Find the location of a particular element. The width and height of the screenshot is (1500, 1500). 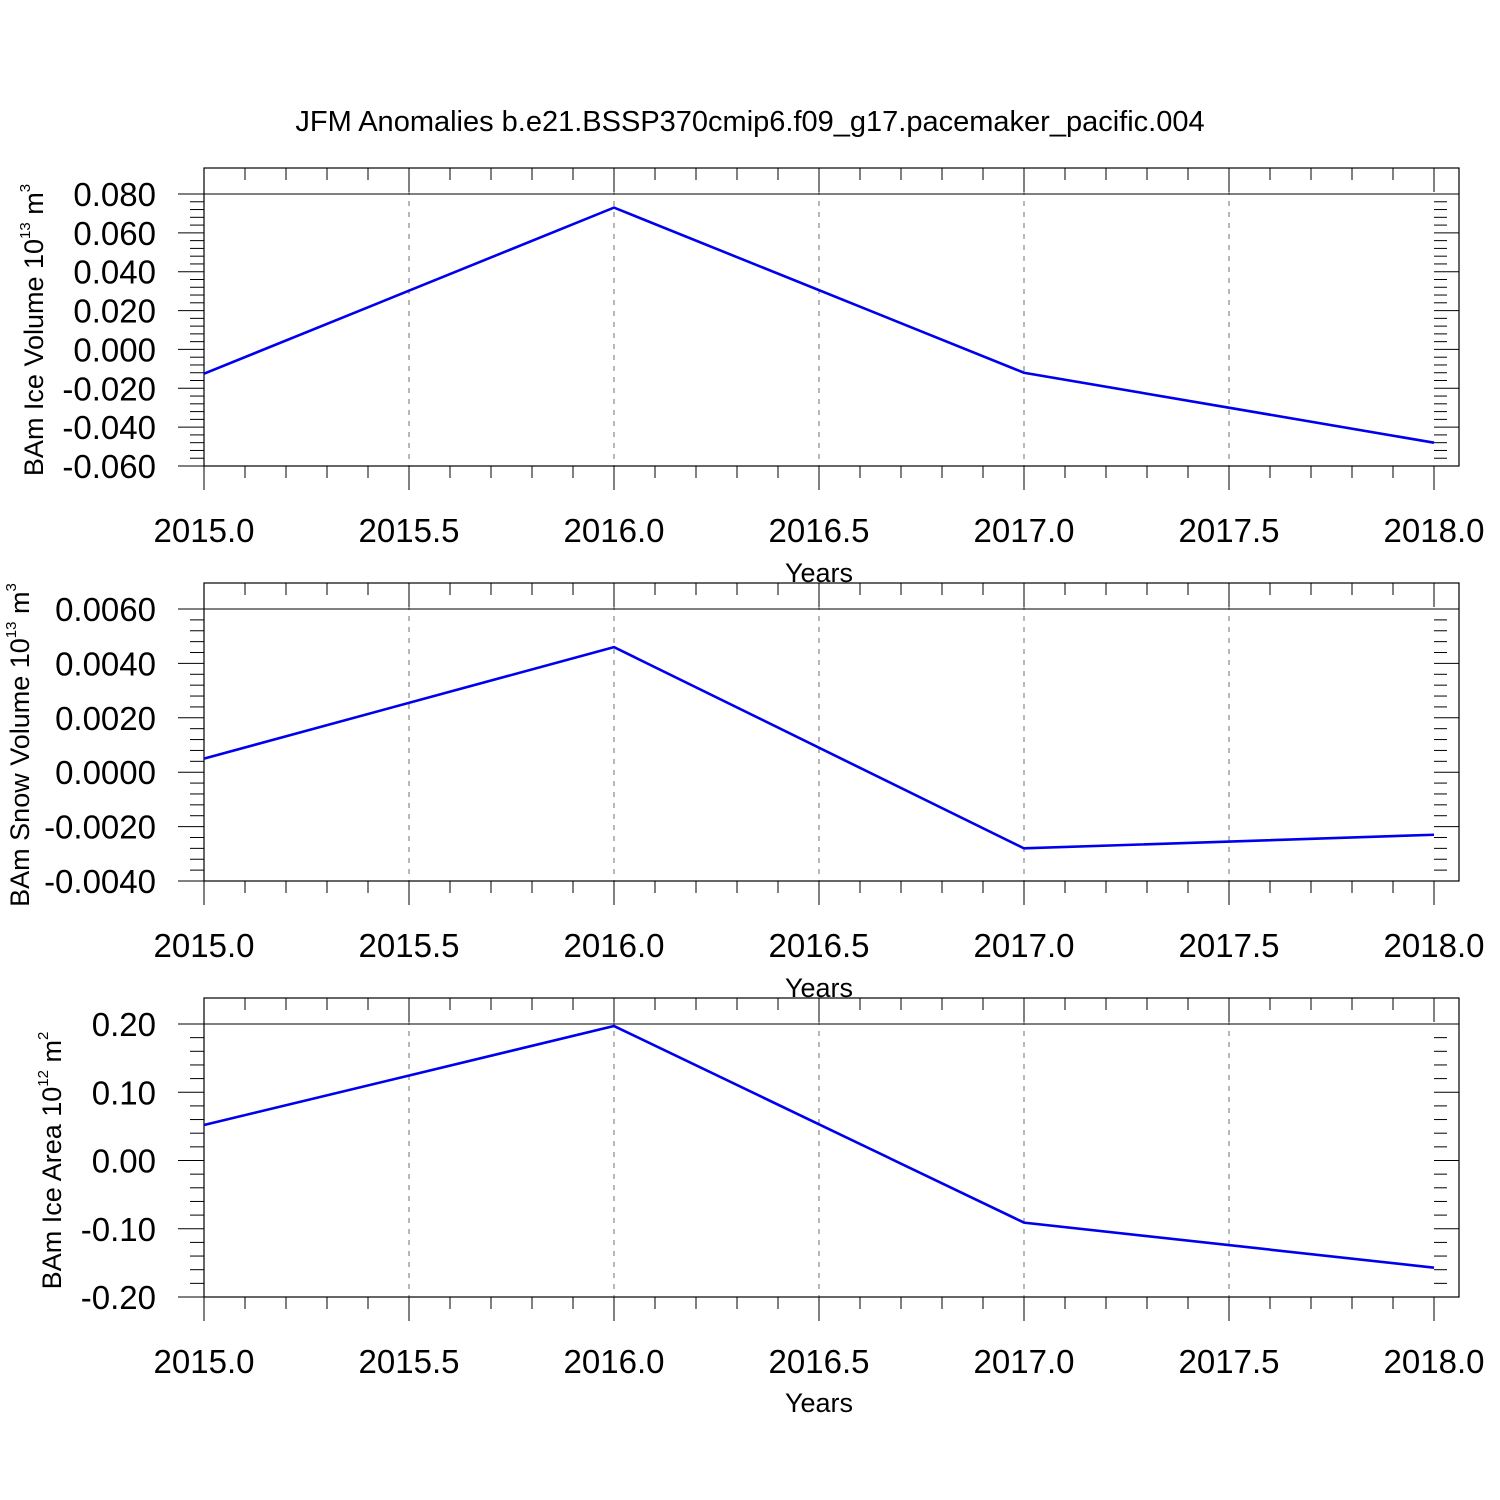

y-tick-label: 0.0040 is located at coordinates (105, 663).